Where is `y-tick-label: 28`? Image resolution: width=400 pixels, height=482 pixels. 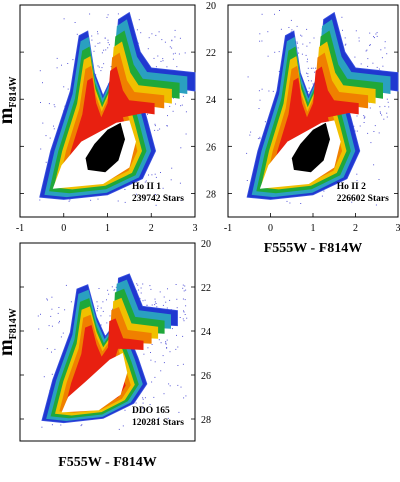
y-tick-label: 28 is located at coordinates (206, 420).